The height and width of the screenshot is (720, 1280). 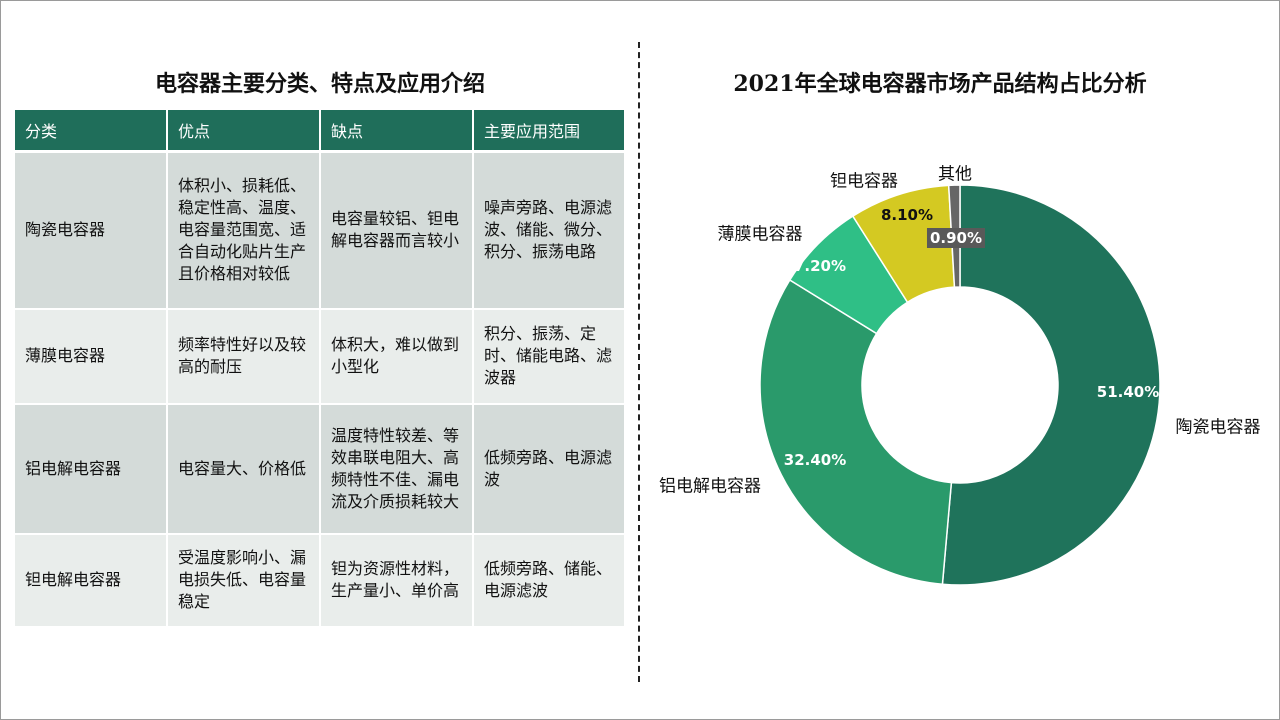 What do you see at coordinates (244, 580) in the screenshot?
I see `cell: 受温度影响小、漏电损失低、电容量稳定` at bounding box center [244, 580].